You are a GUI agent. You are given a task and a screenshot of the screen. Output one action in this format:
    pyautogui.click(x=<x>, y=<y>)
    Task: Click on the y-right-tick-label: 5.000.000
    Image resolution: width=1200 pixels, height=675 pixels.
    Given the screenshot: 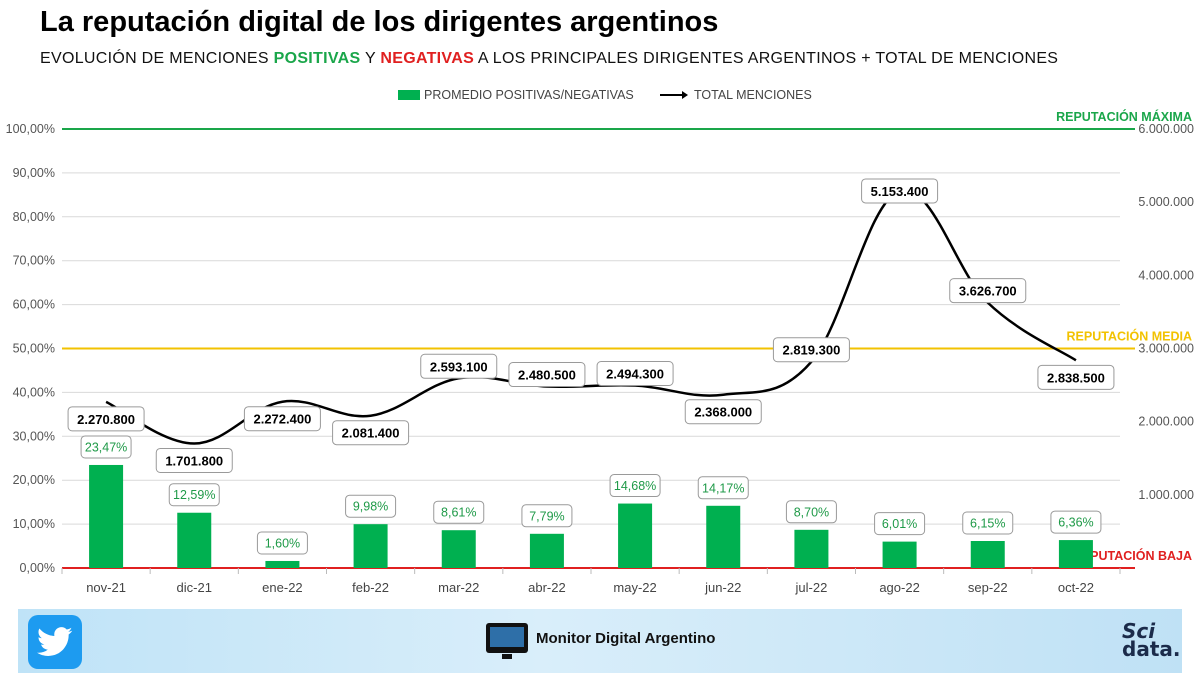 What is the action you would take?
    pyautogui.click(x=1166, y=202)
    